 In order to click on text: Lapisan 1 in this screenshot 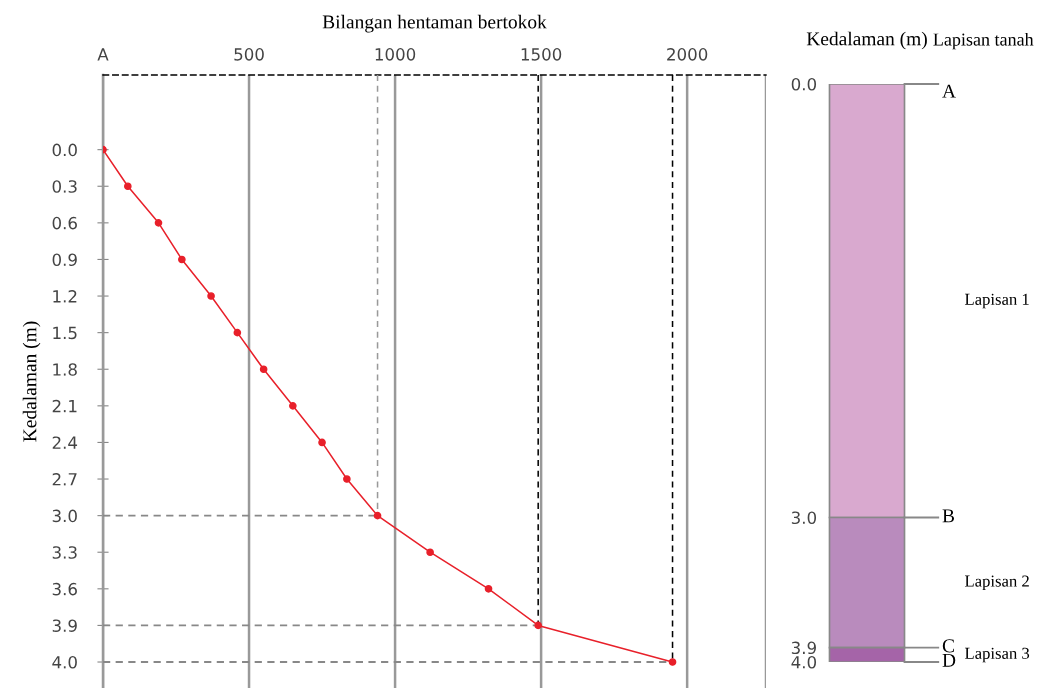, I will do `click(996, 301)`.